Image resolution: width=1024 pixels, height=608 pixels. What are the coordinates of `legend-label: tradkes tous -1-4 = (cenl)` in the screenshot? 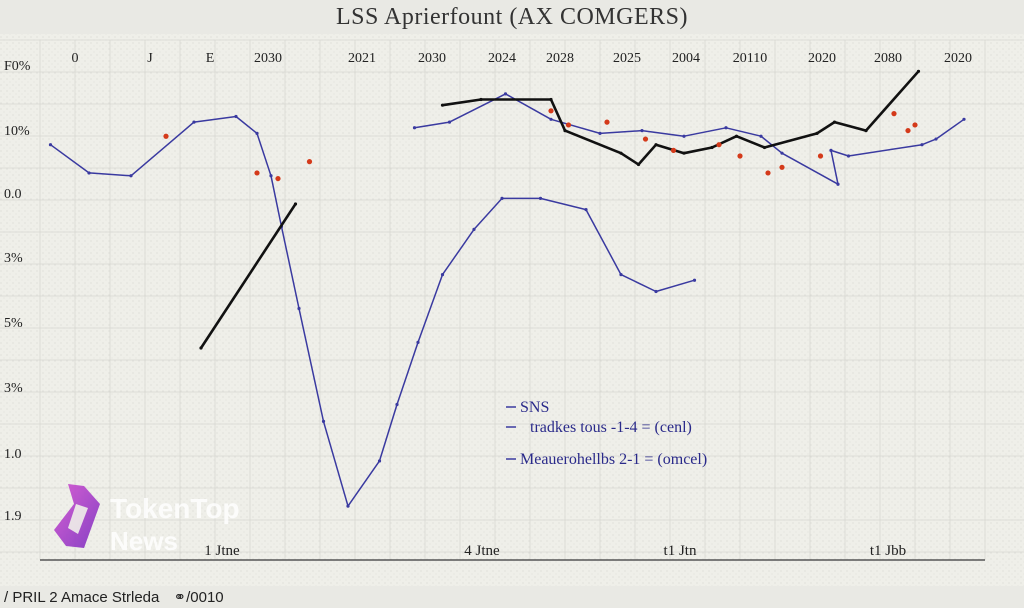 It's located at (611, 427).